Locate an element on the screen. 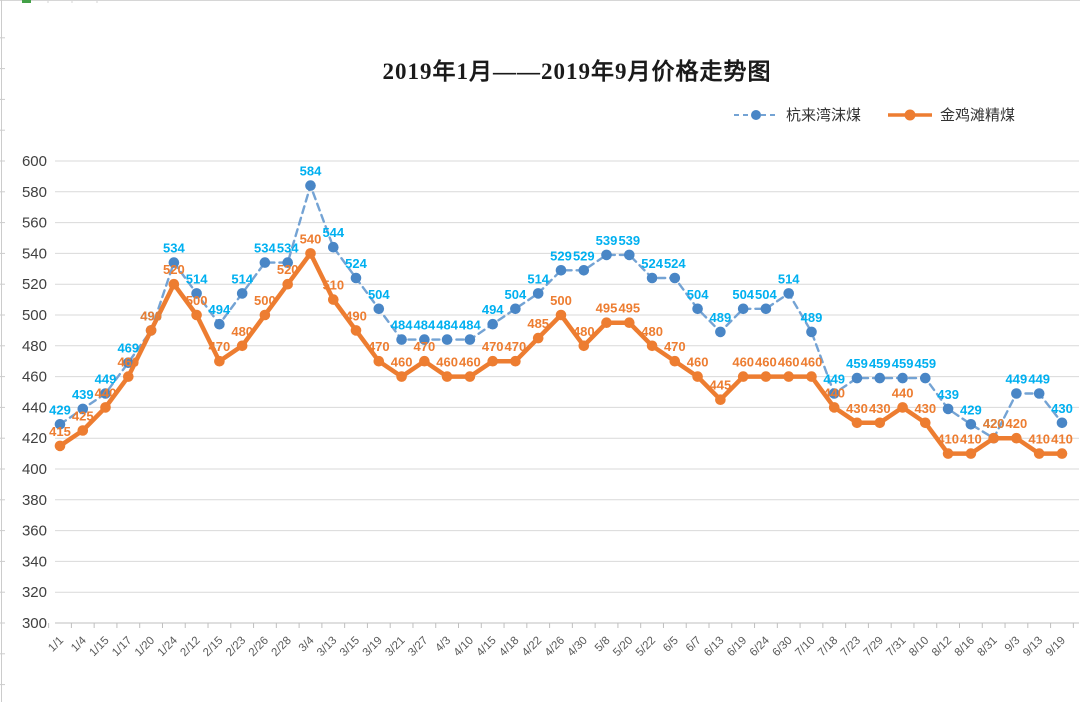 Image resolution: width=1080 pixels, height=702 pixels. svg-text: 4/30 is located at coordinates (578, 647).